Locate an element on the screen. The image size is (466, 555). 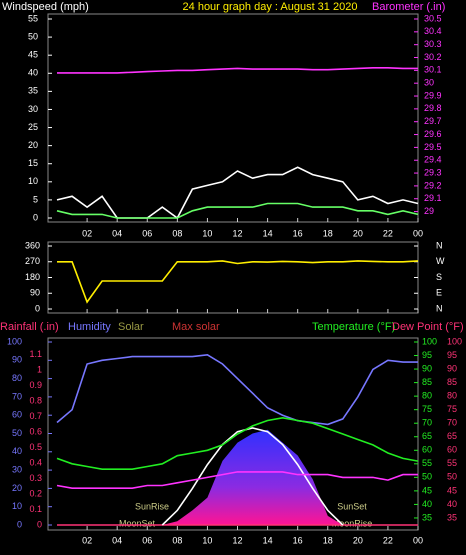
y-tick-label: 1.1 is located at coordinates (35, 354).